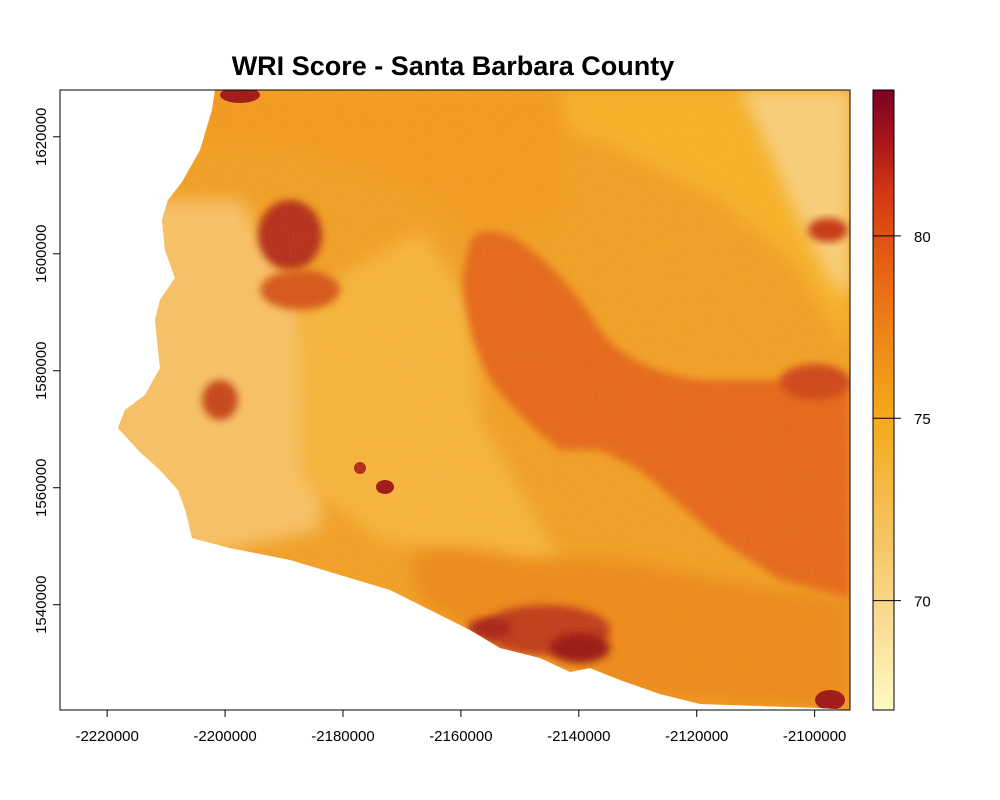  Describe the element at coordinates (696, 736) in the screenshot. I see `x-tick-label: -2120000` at that location.